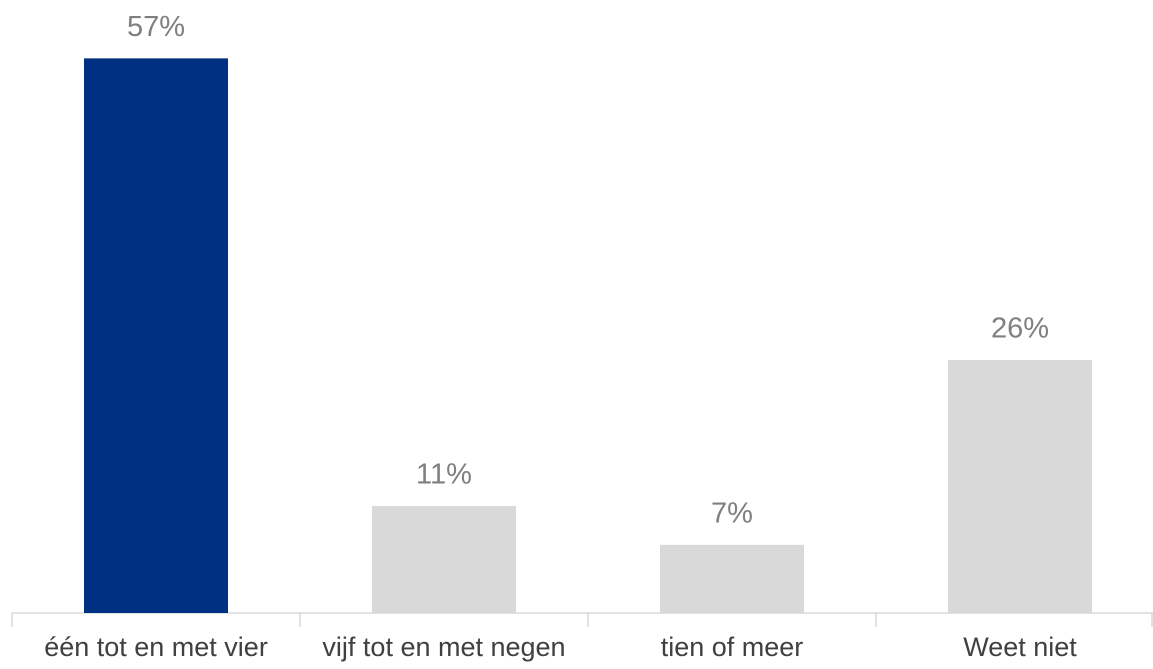 This screenshot has height=669, width=1153. What do you see at coordinates (156, 27) in the screenshot?
I see `value-label: 57%` at bounding box center [156, 27].